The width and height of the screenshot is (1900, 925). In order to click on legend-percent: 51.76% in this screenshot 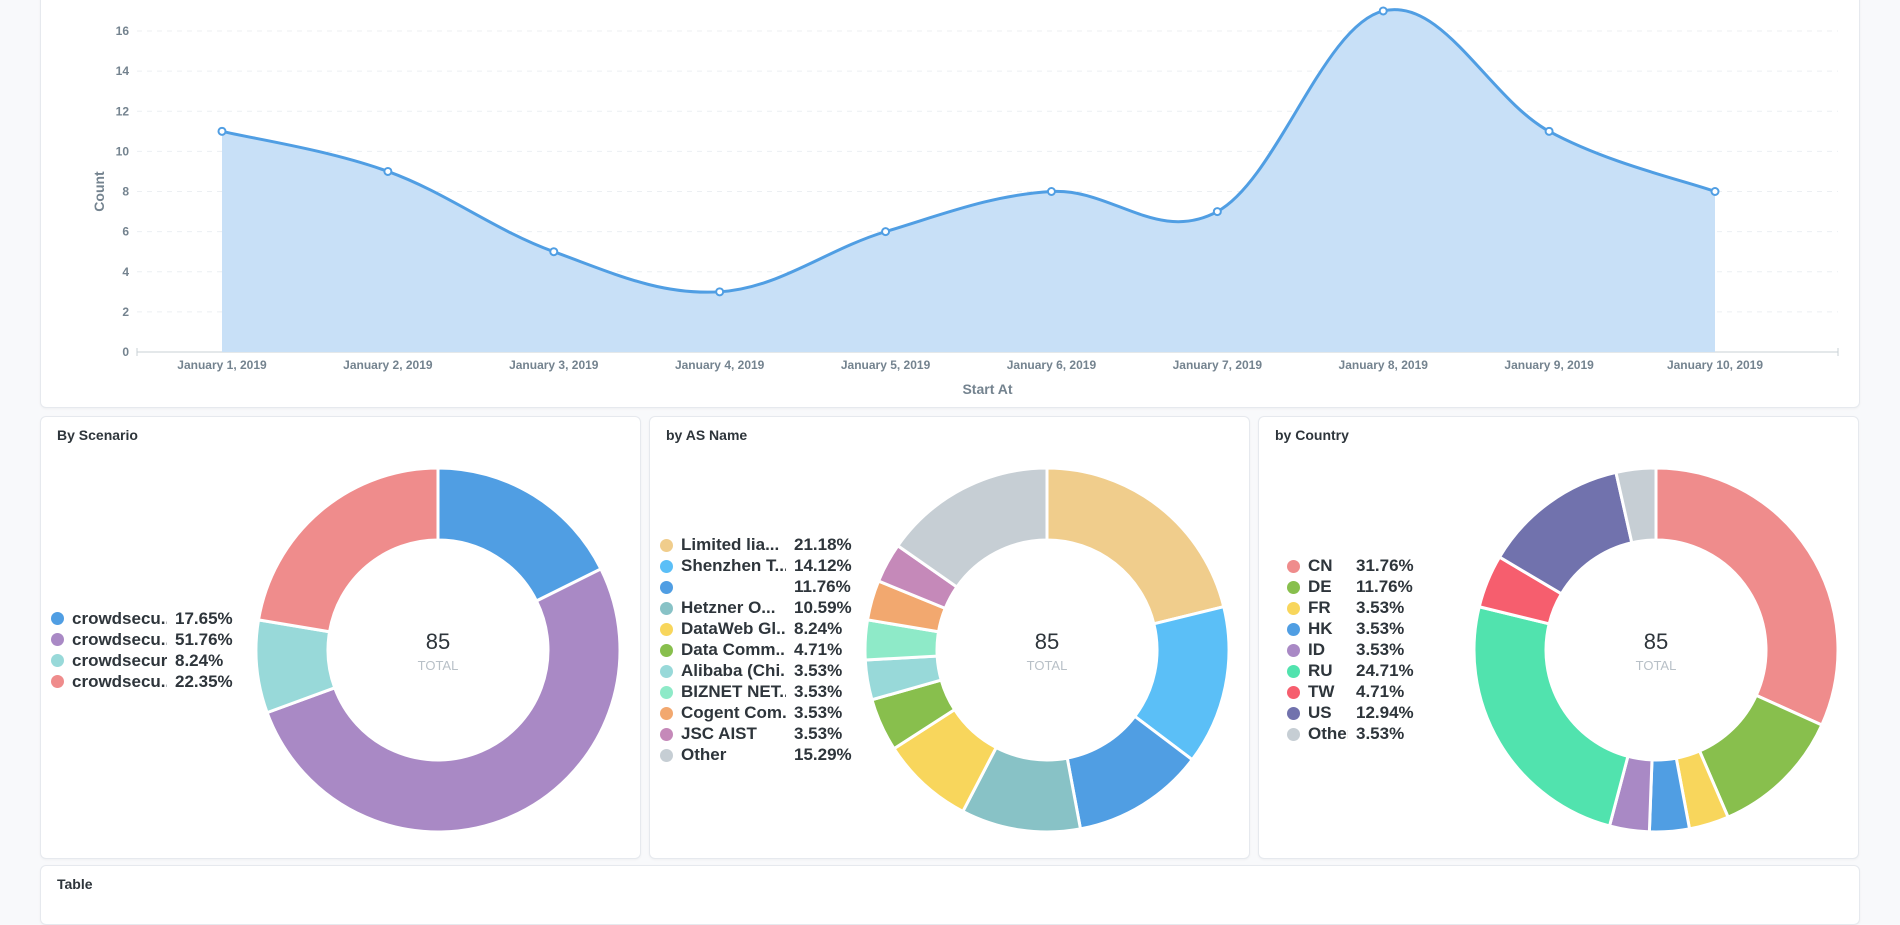, I will do `click(204, 639)`.